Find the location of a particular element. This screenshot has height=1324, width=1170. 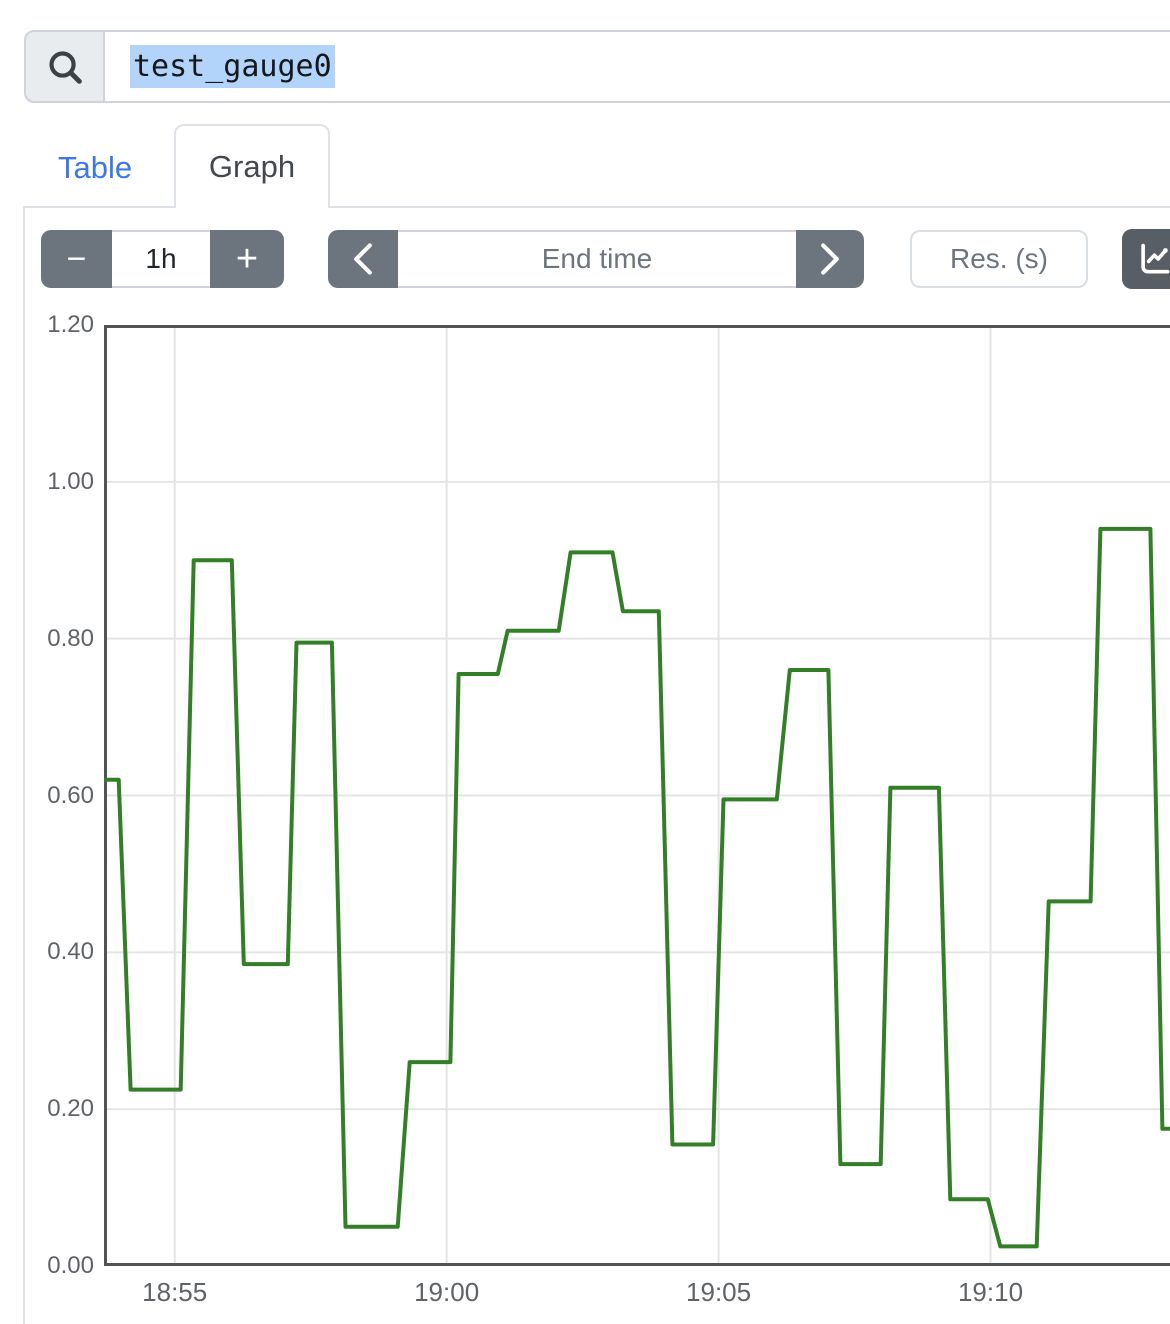

y-axis-label: 0.80 is located at coordinates (70, 638).